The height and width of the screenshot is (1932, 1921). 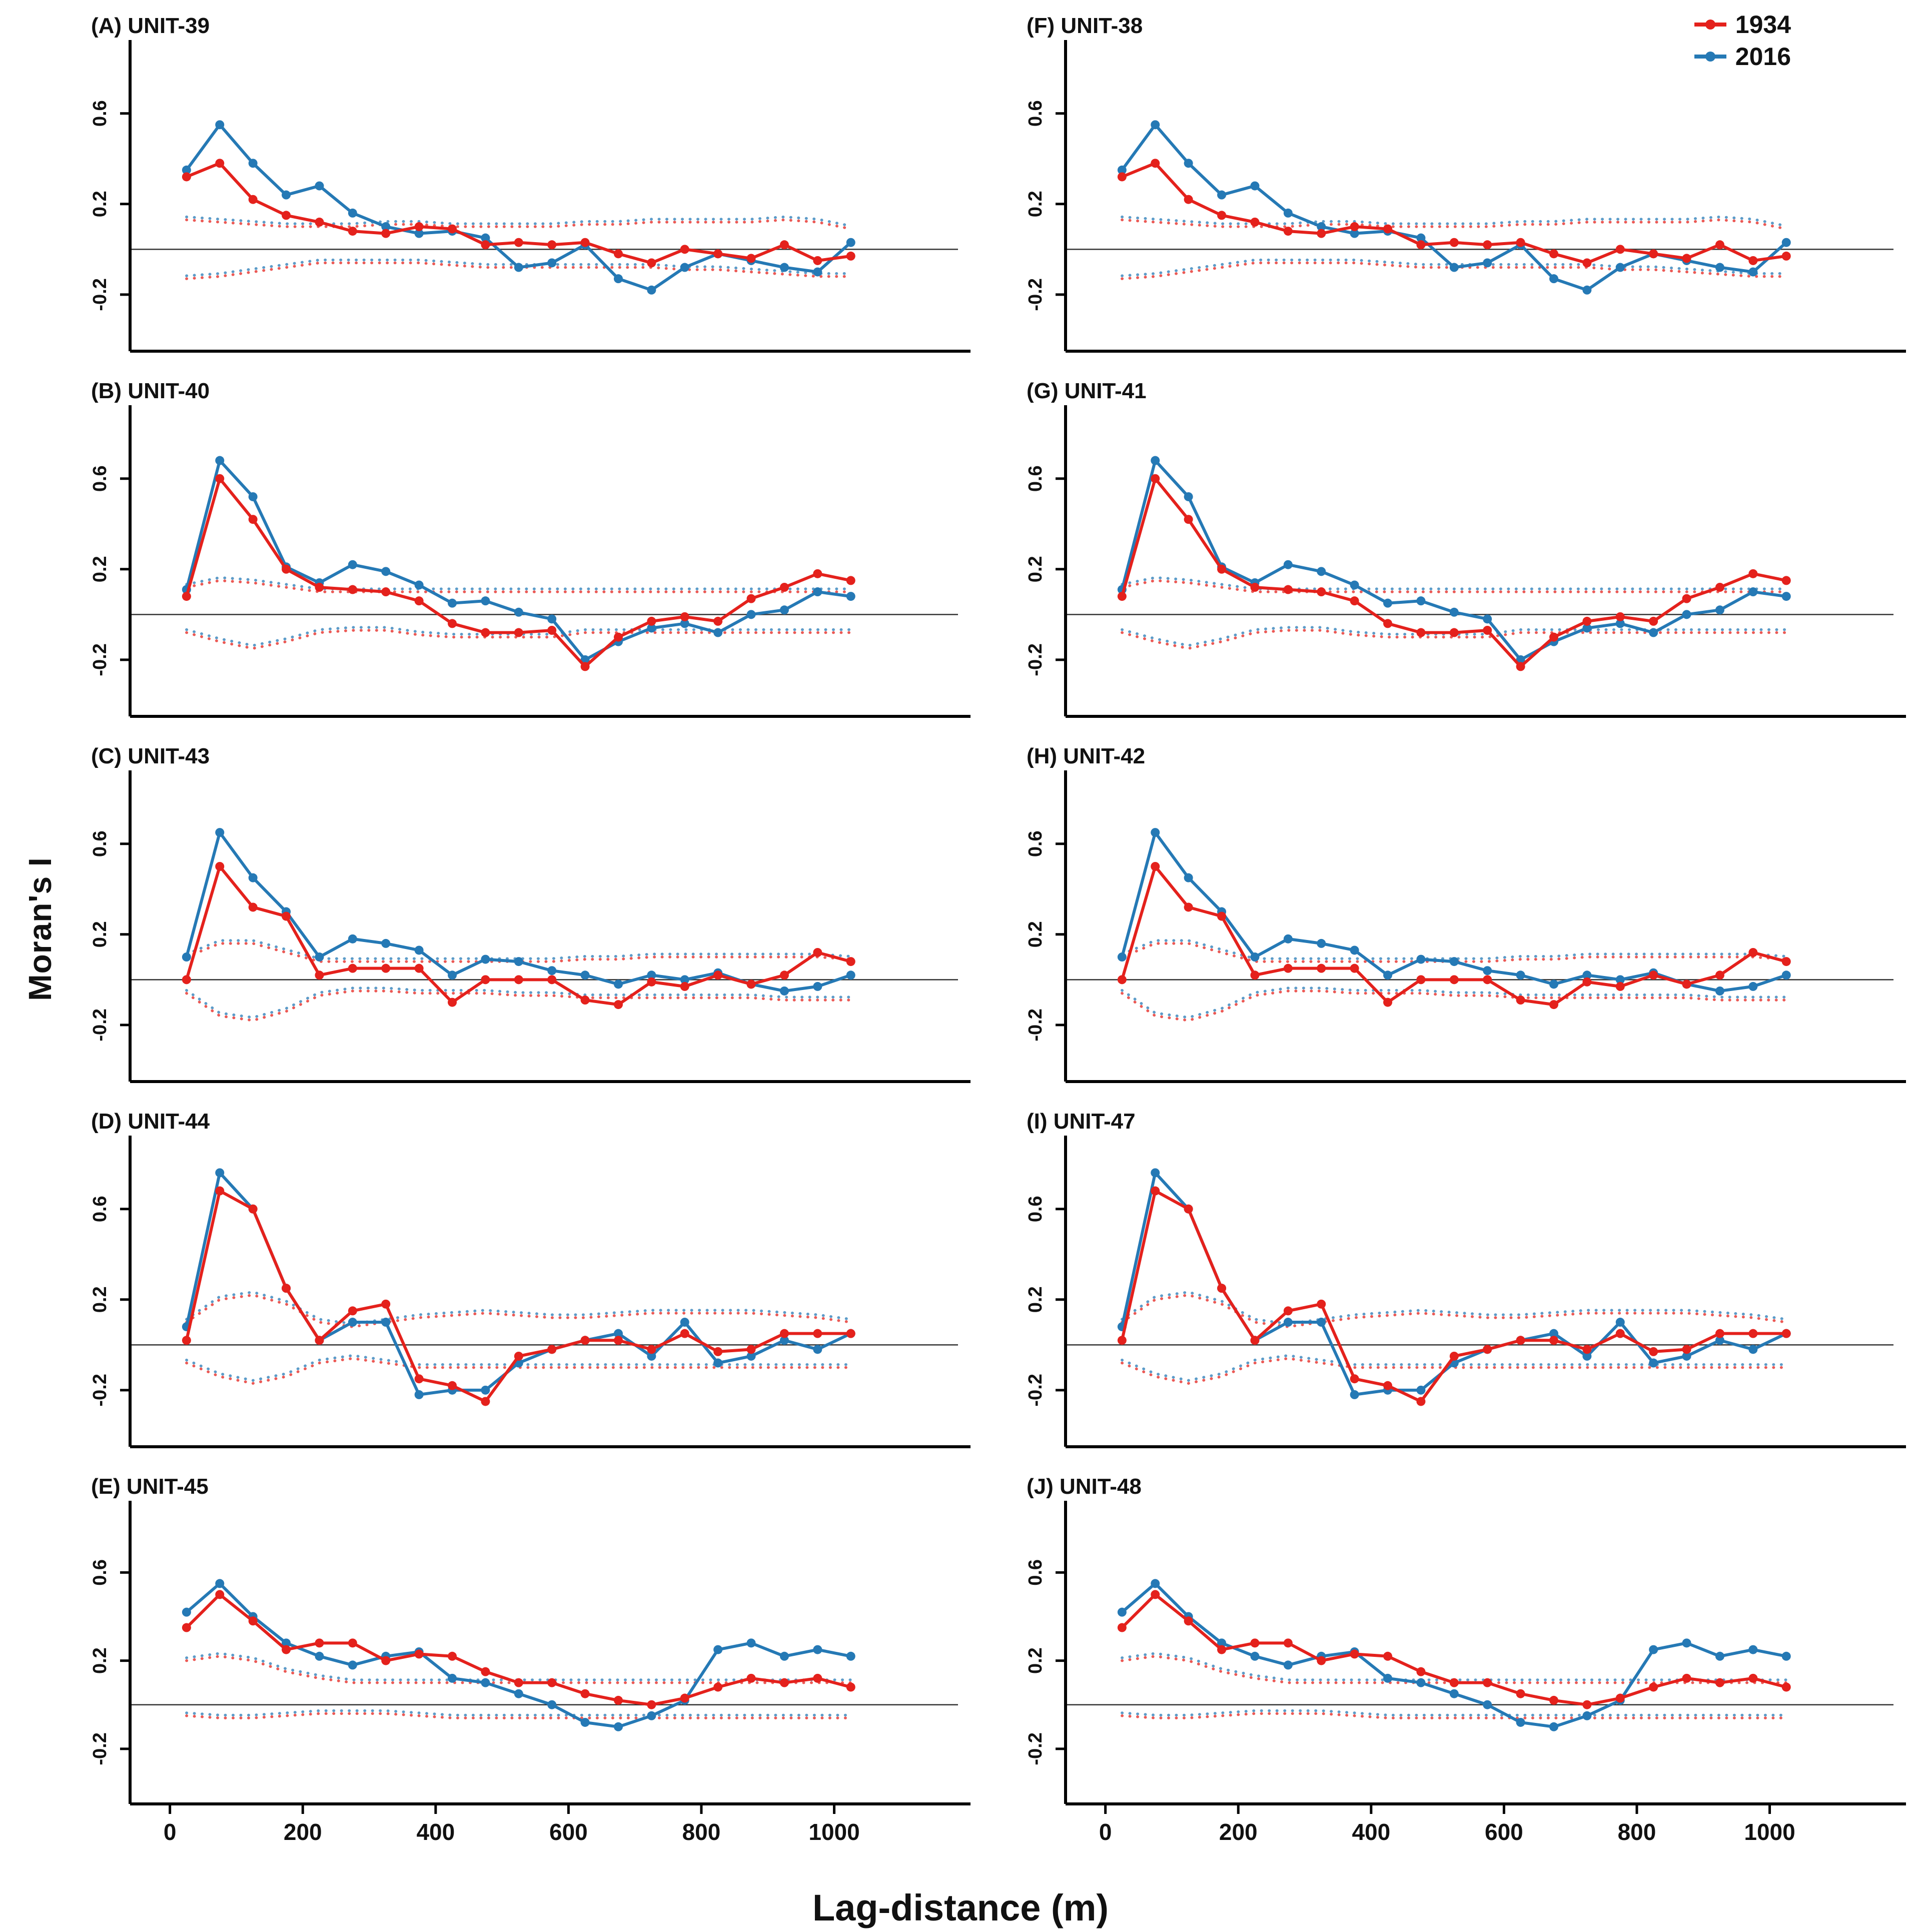 I want to click on panel-title: (A) UNIT-39, so click(x=150, y=26).